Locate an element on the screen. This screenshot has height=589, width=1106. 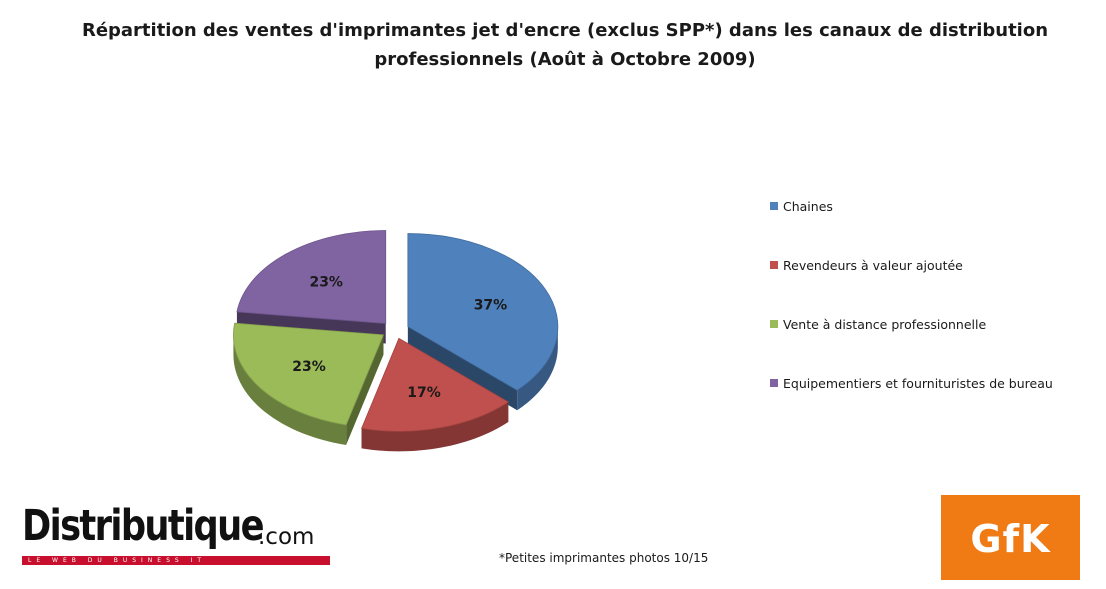
legend-item: Chaines is located at coordinates (911, 206).